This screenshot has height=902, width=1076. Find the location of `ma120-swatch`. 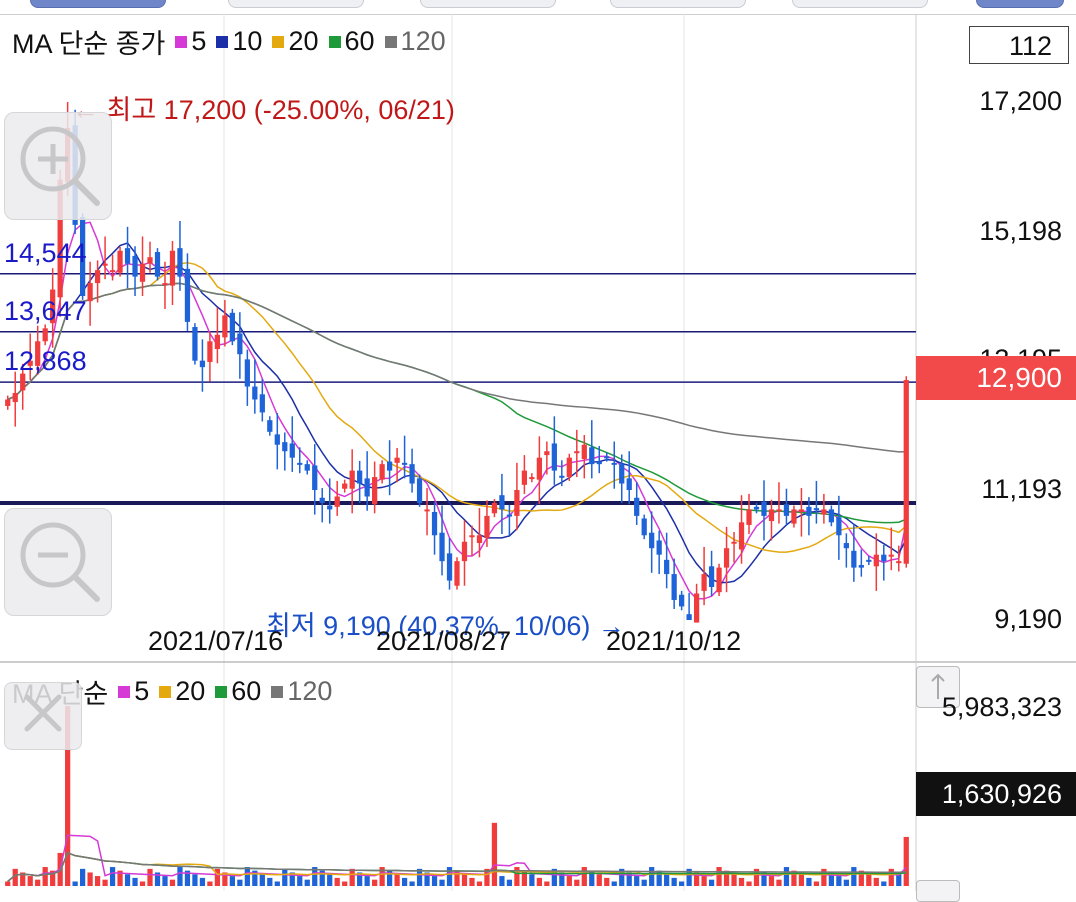

ma120-swatch is located at coordinates (390, 41).